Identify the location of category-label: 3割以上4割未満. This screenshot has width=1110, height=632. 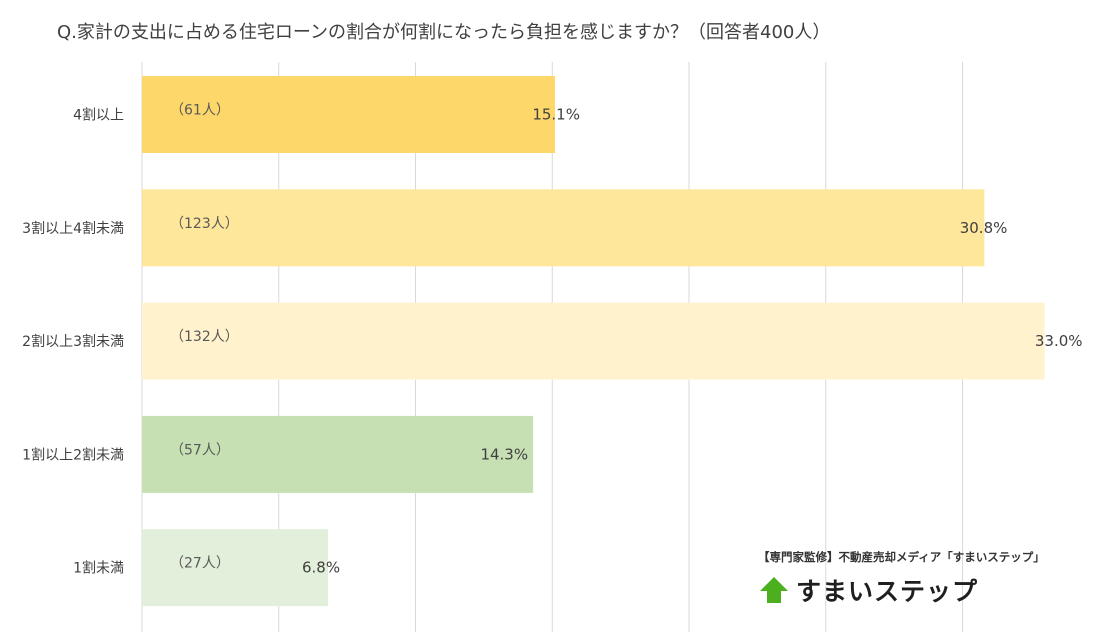
(73, 228).